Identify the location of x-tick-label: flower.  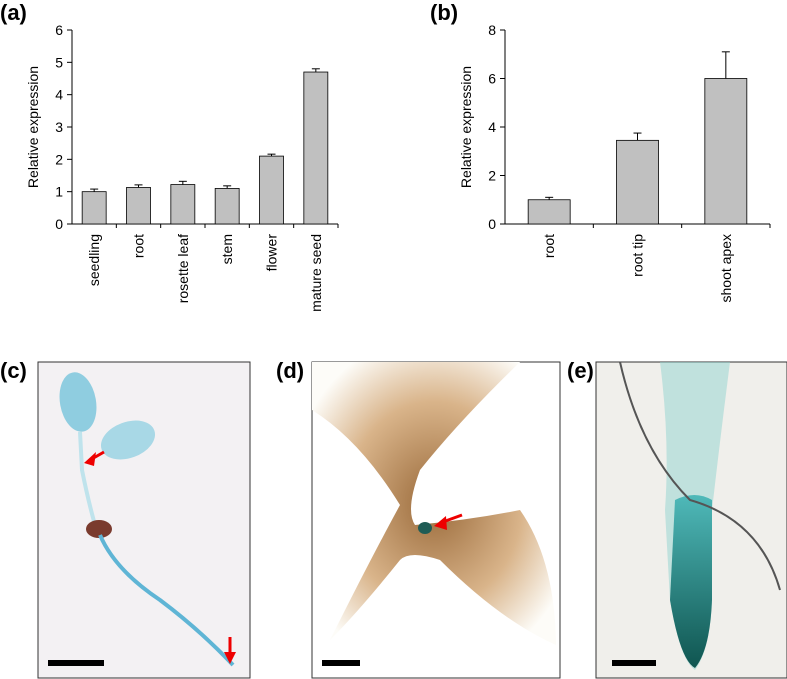
(272, 253).